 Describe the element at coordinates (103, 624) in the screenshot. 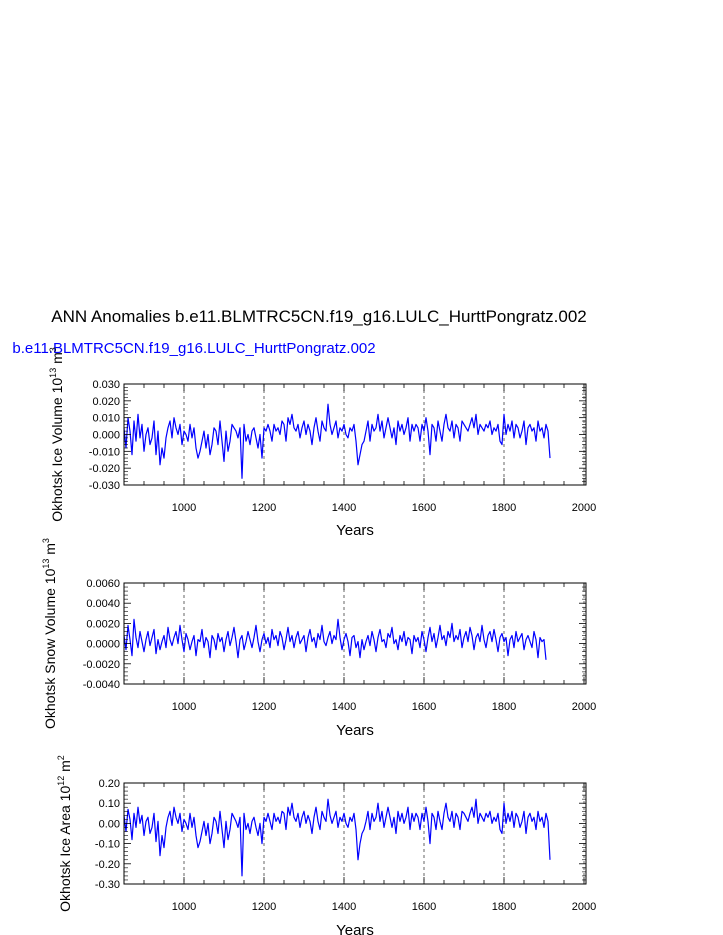

I see `y-tick-label: 0.0020` at that location.